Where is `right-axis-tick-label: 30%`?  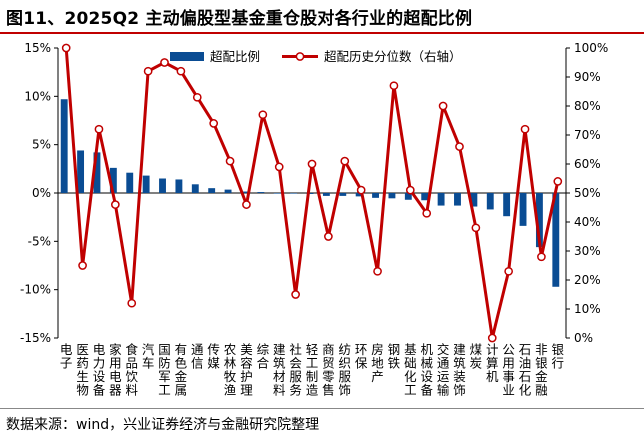
right-axis-tick-label: 30% is located at coordinates (587, 251).